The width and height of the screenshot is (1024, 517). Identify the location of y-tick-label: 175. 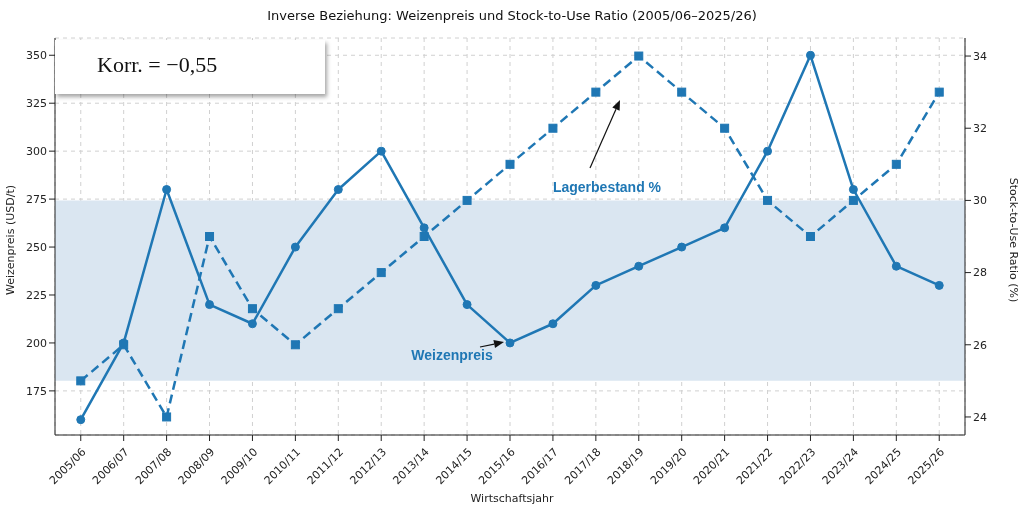
(36, 391).